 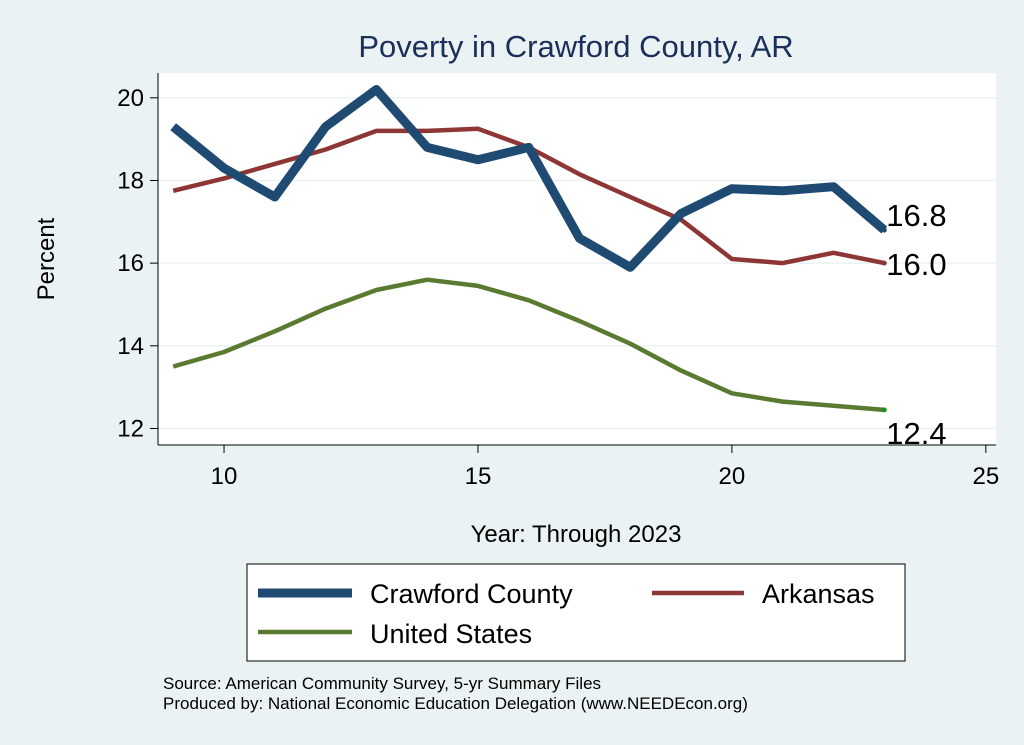 I want to click on end-marker-united-states, so click(x=884, y=410).